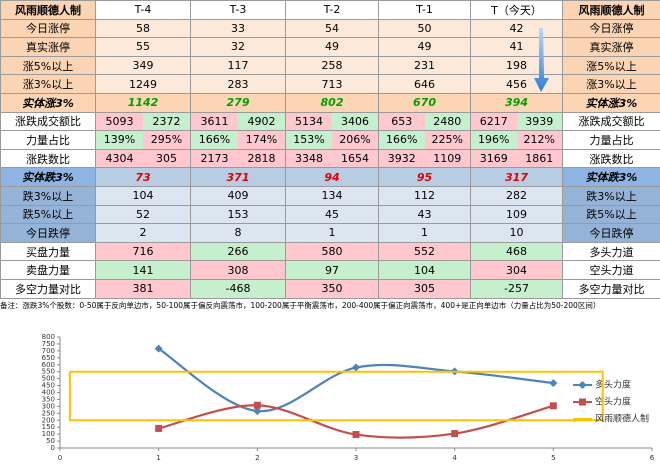 The width and height of the screenshot is (660, 466). What do you see at coordinates (424, 65) in the screenshot?
I see `table-value: 231` at bounding box center [424, 65].